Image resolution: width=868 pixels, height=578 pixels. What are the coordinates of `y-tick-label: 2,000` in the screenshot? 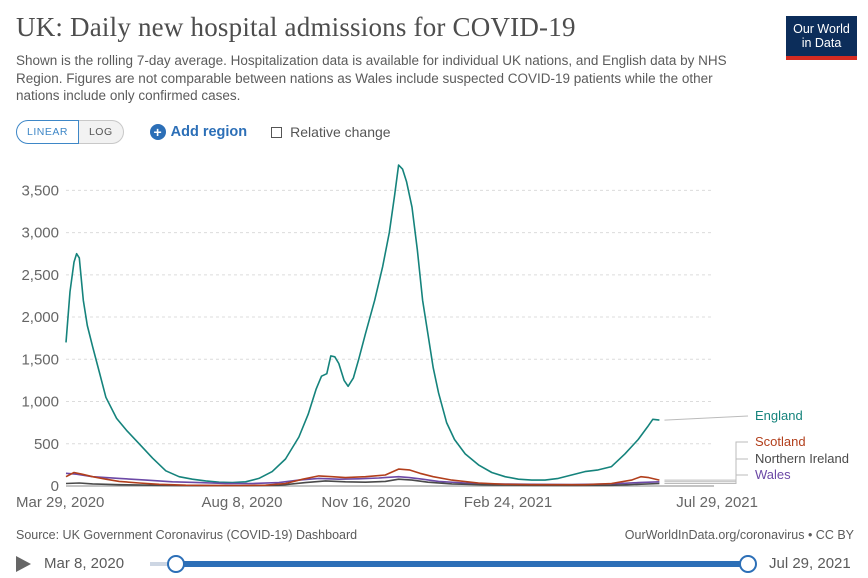 It's located at (40, 317).